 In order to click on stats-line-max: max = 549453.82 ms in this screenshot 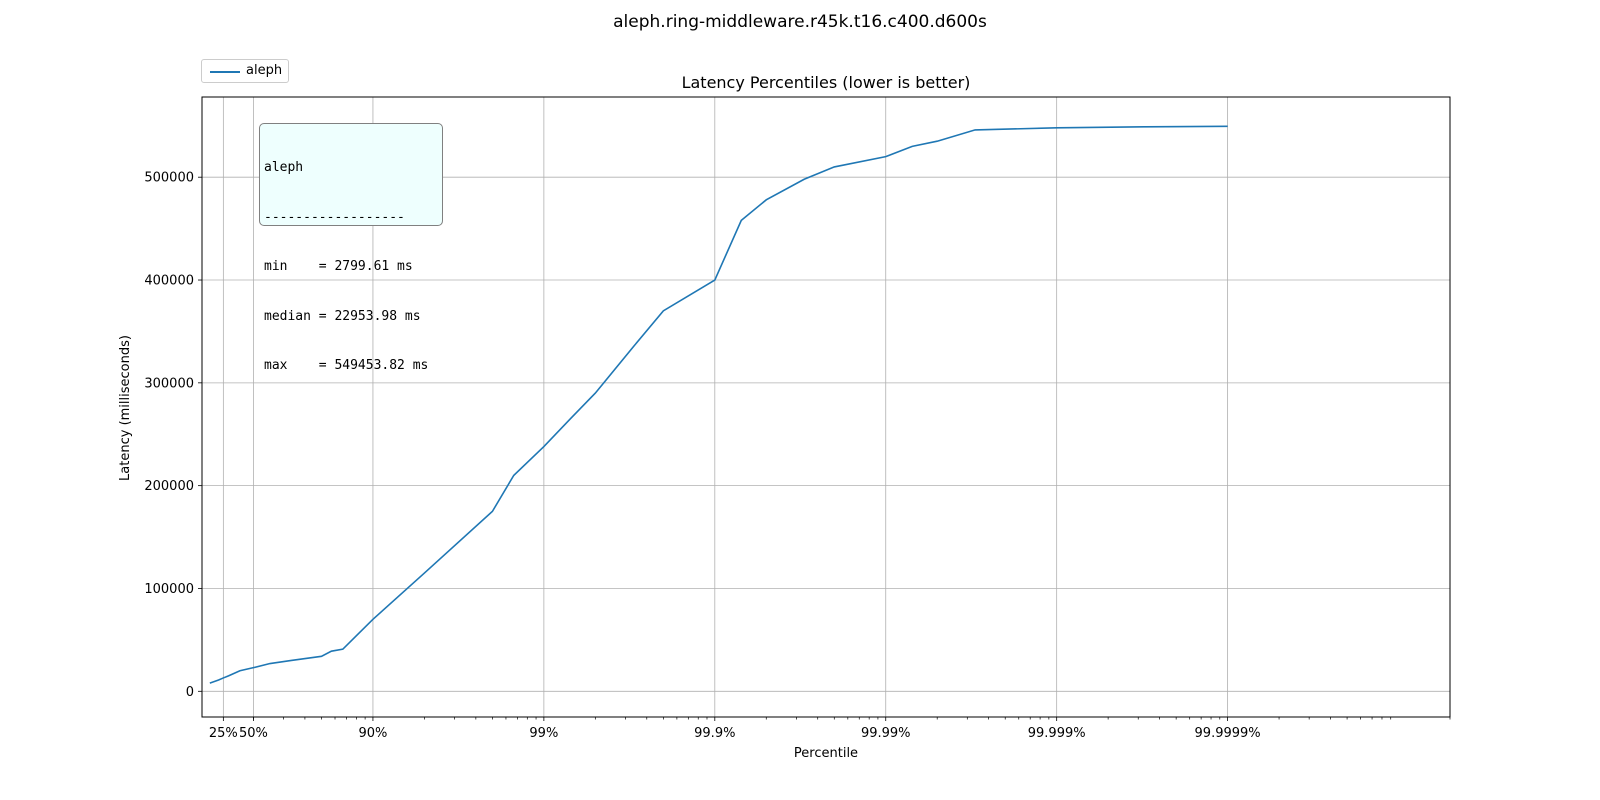, I will do `click(346, 365)`.